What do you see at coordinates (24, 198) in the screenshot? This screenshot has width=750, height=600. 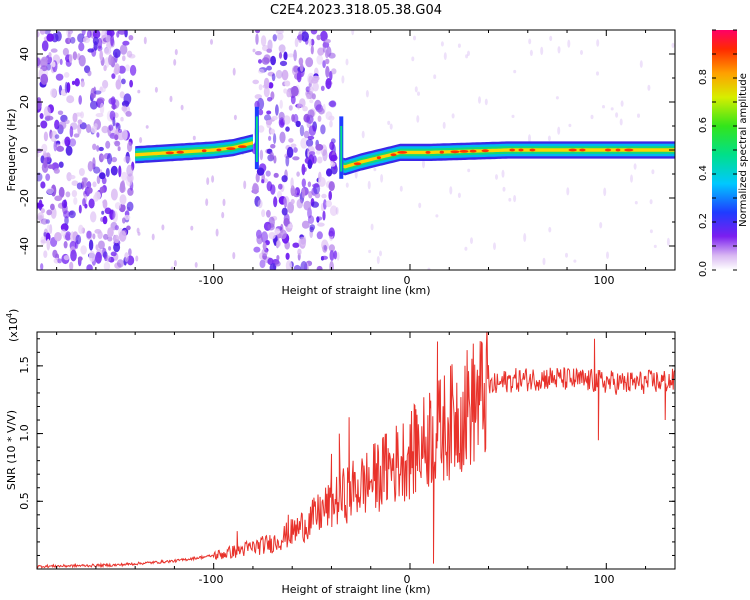 I see `spectrogram-y-tick-label: -20` at bounding box center [24, 198].